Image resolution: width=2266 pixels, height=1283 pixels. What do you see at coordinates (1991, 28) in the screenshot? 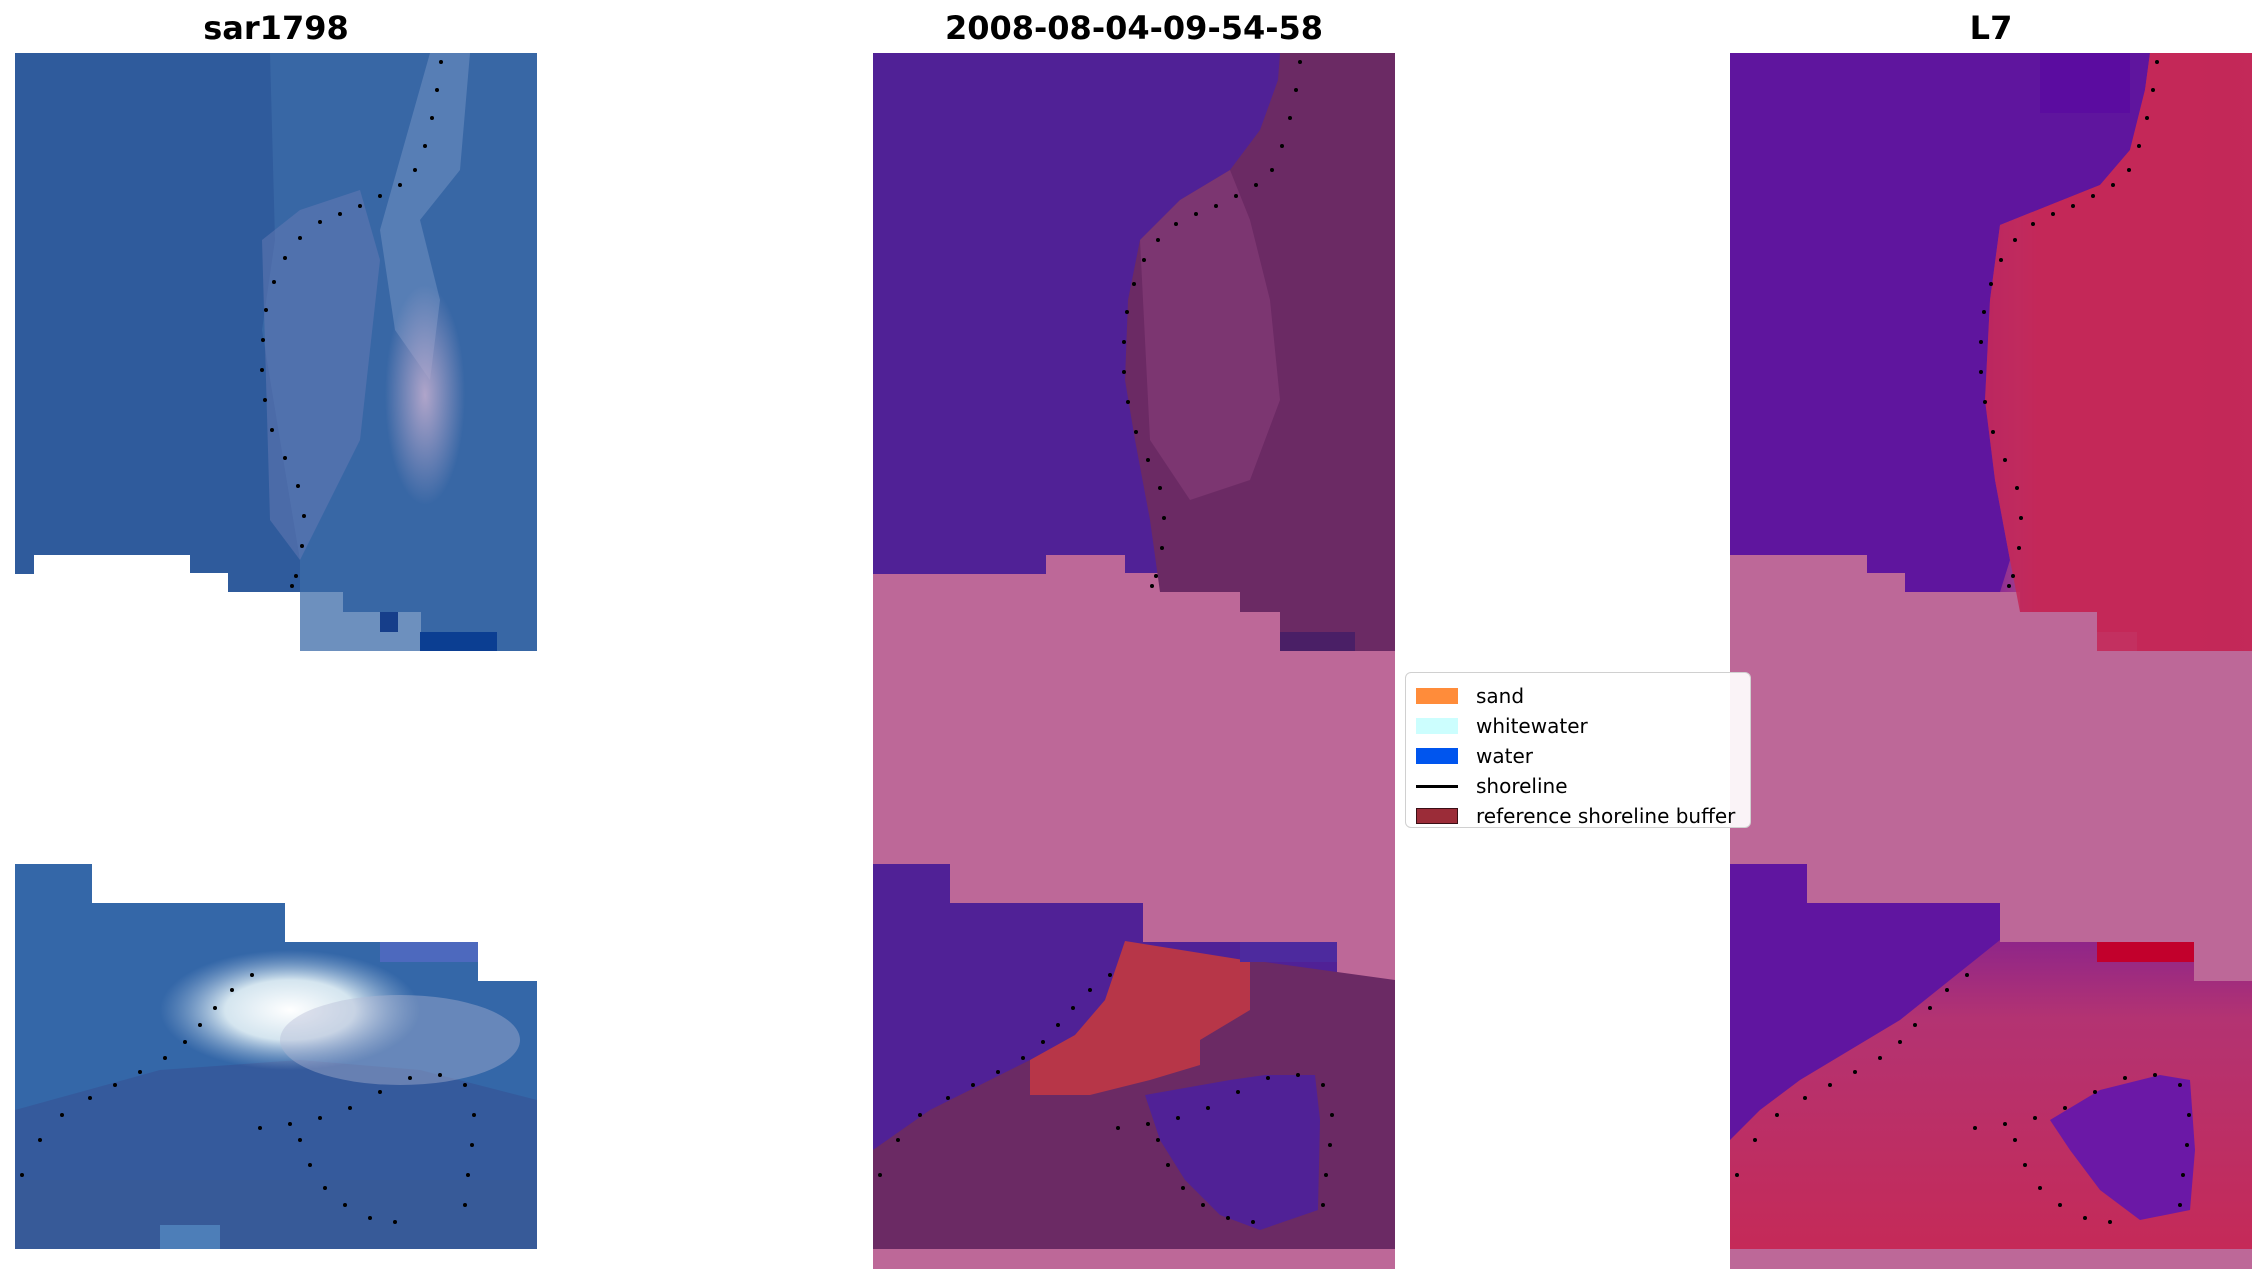
I see `panel-title-index: L7` at bounding box center [1991, 28].